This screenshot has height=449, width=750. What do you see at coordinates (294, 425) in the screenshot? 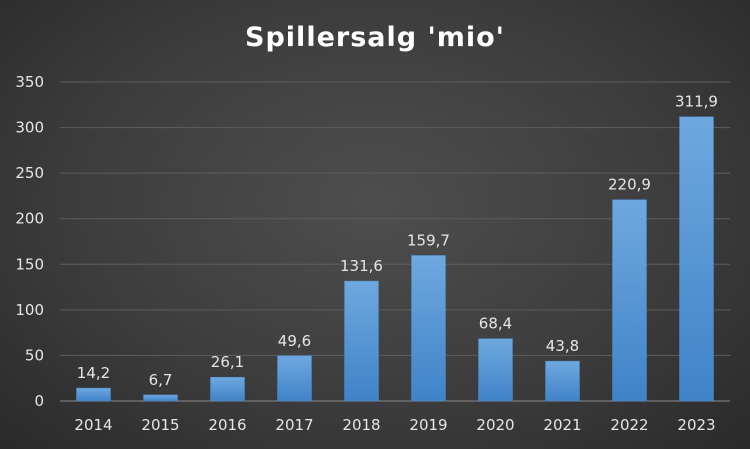
I see `x-tick-label: 2017` at bounding box center [294, 425].